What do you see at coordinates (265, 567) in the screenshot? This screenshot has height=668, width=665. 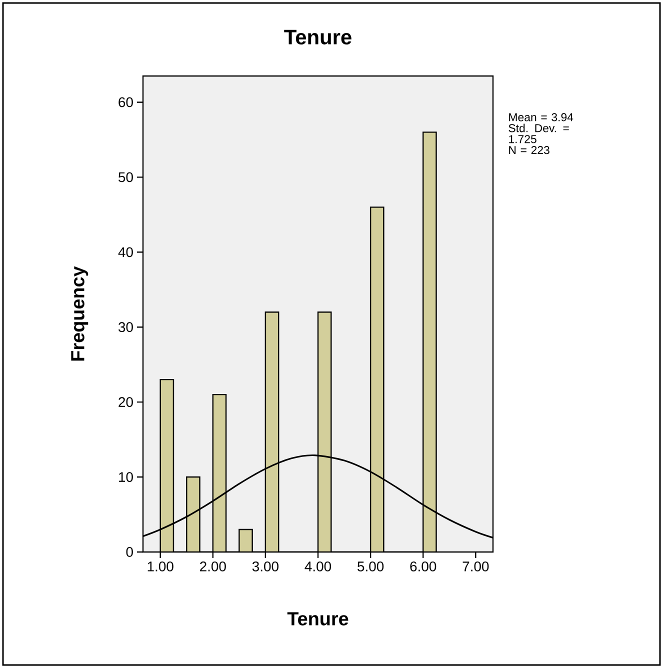 I see `x-tick-label: 3.00` at bounding box center [265, 567].